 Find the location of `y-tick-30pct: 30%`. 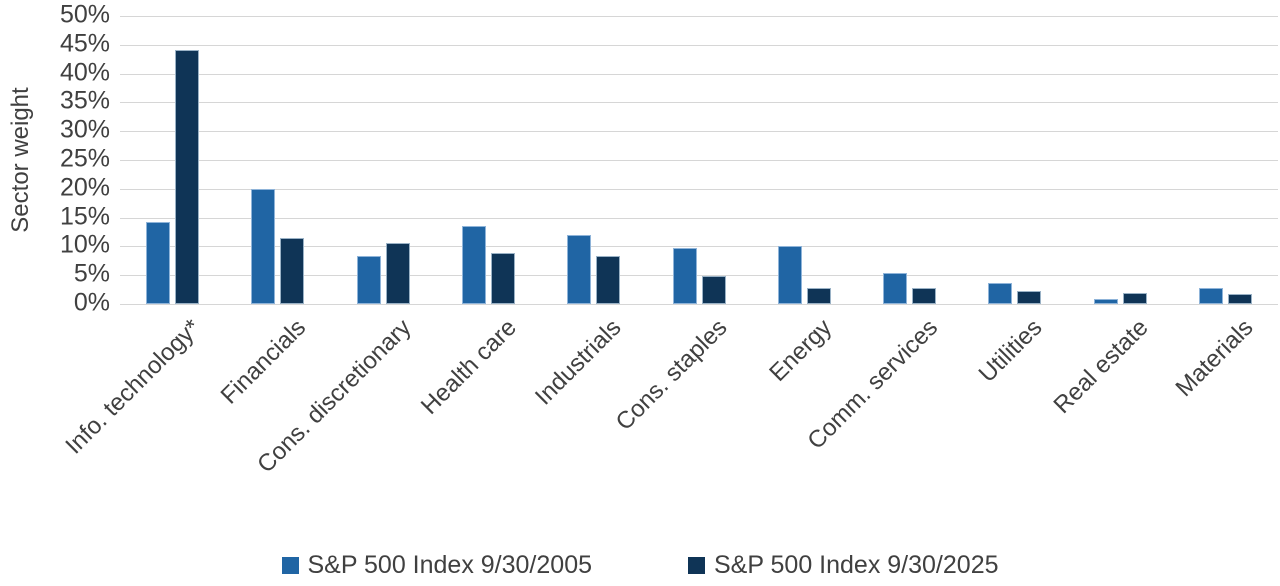

y-tick-30pct: 30% is located at coordinates (84, 129).